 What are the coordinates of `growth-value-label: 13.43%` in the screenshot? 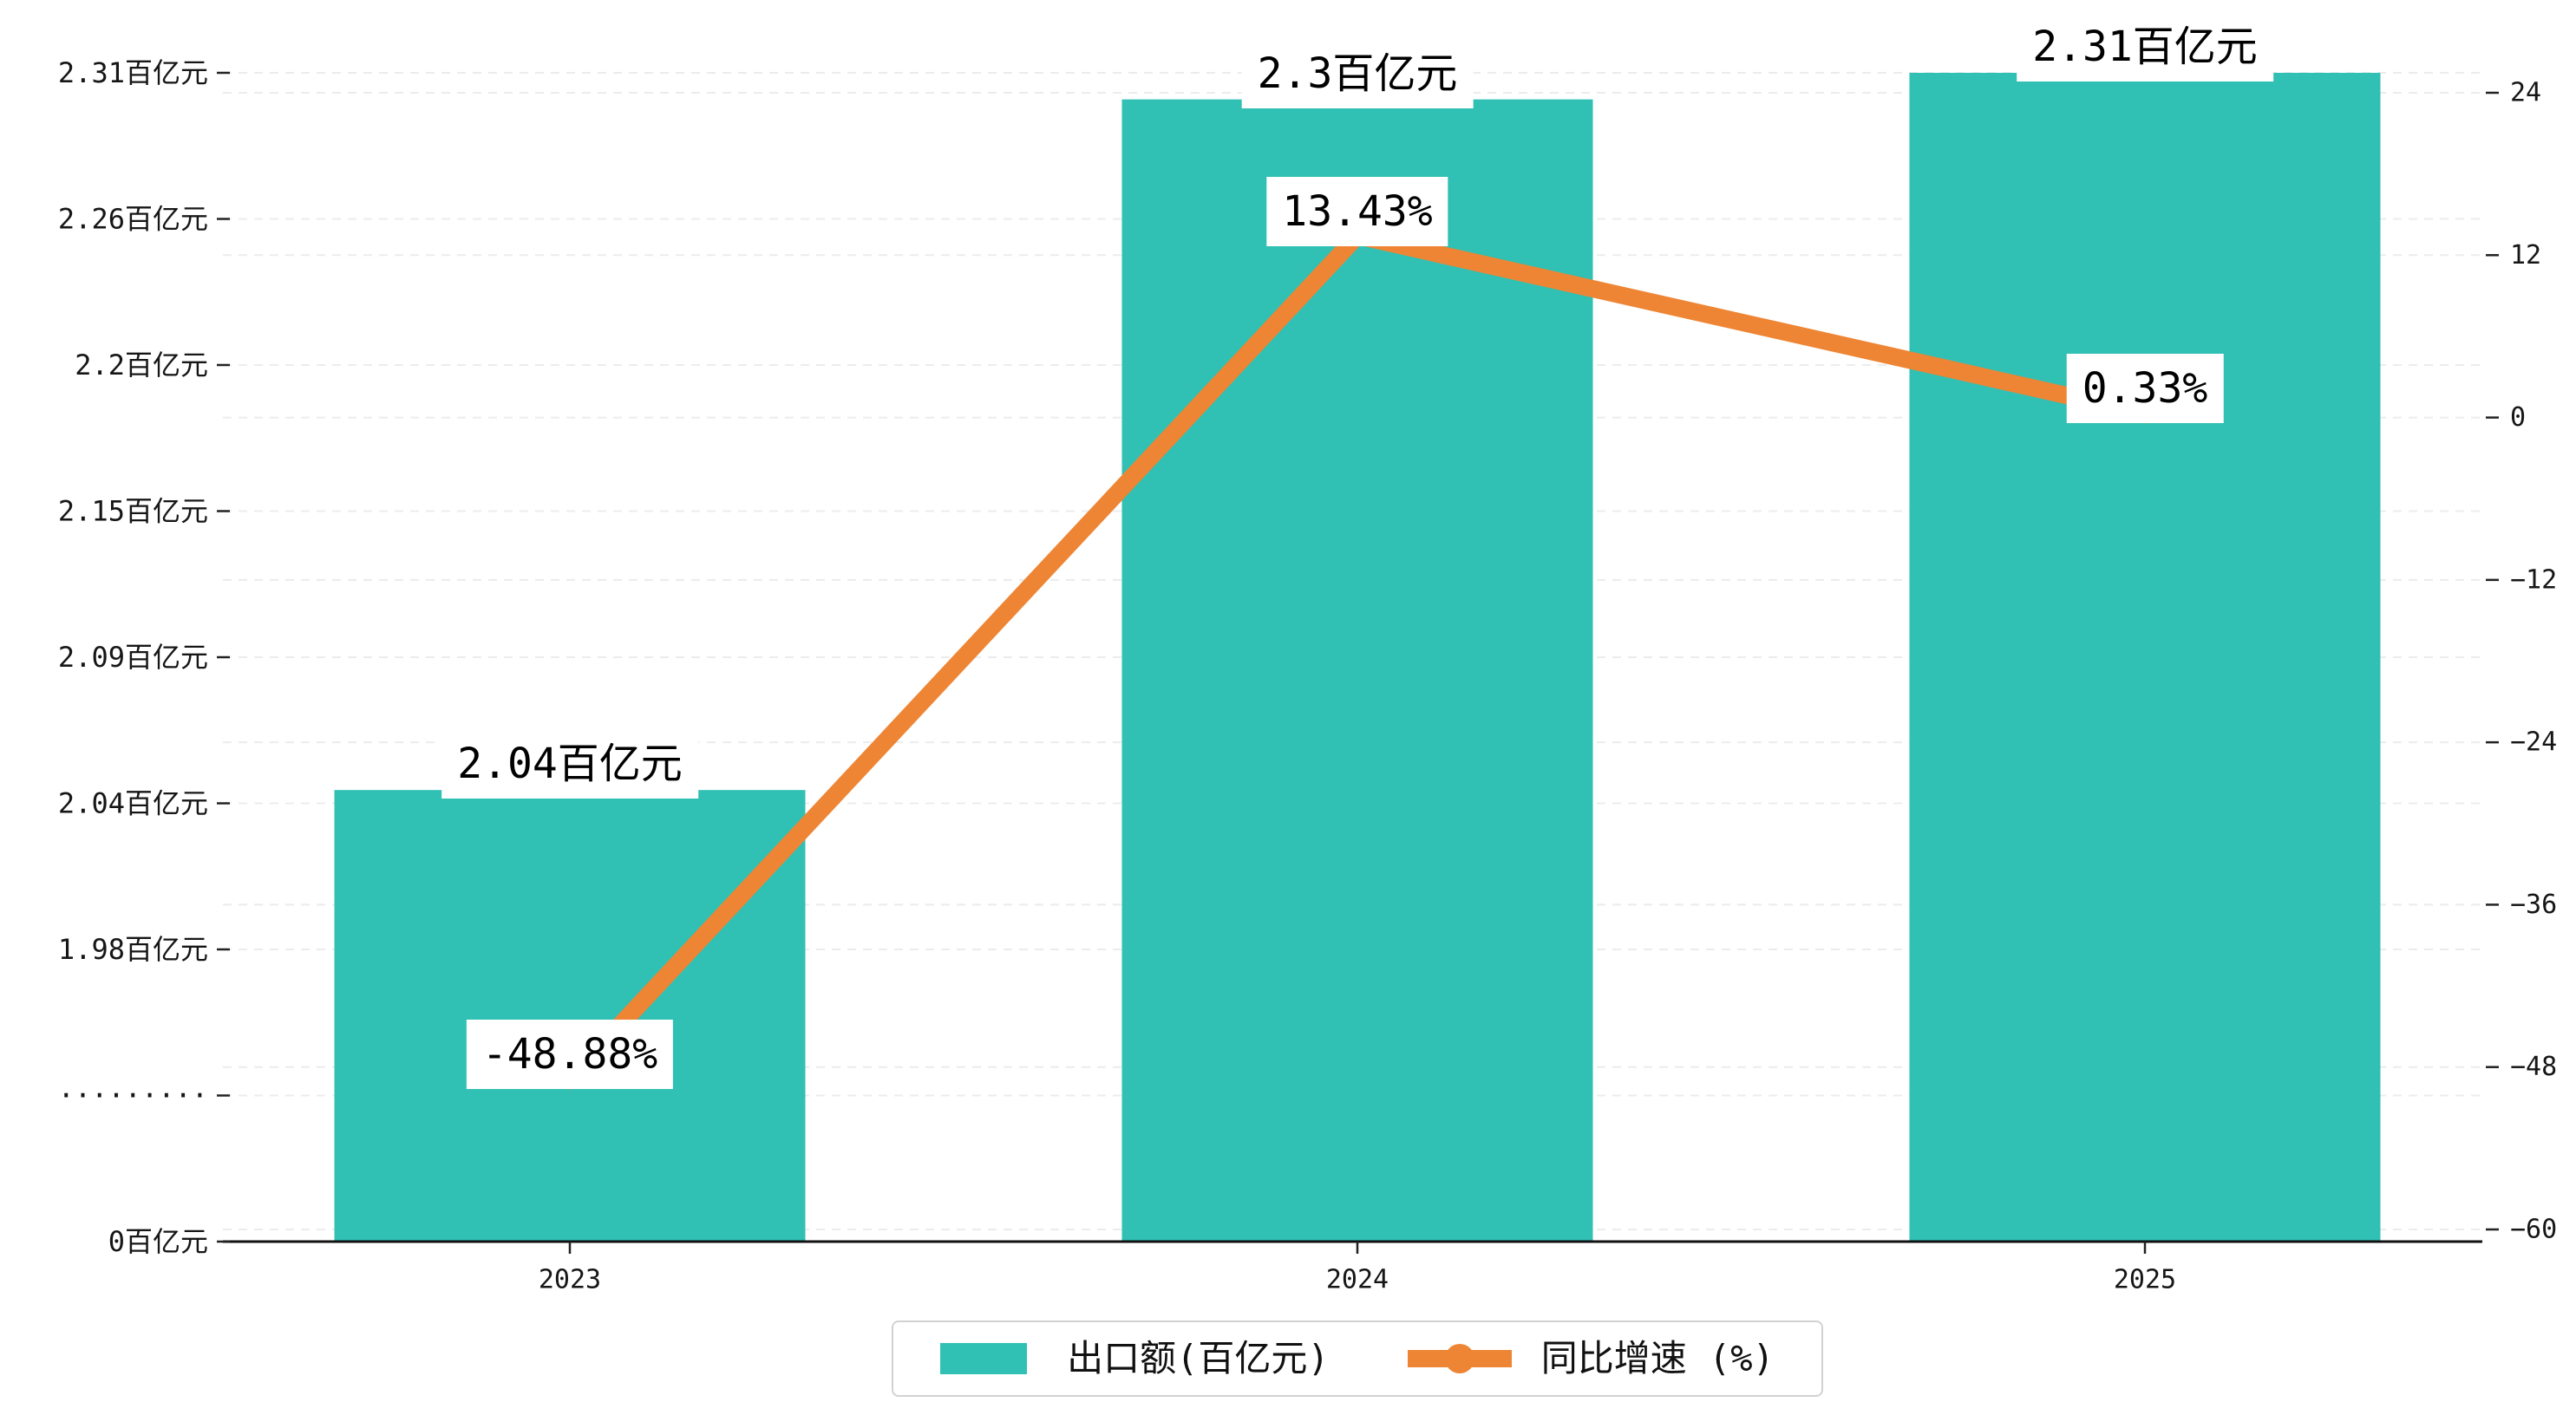 It's located at (1357, 211).